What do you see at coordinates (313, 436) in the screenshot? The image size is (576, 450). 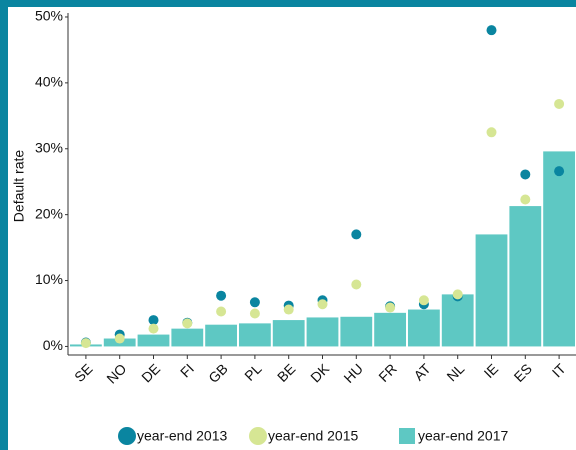 I see `legend-label: year-end 2015` at bounding box center [313, 436].